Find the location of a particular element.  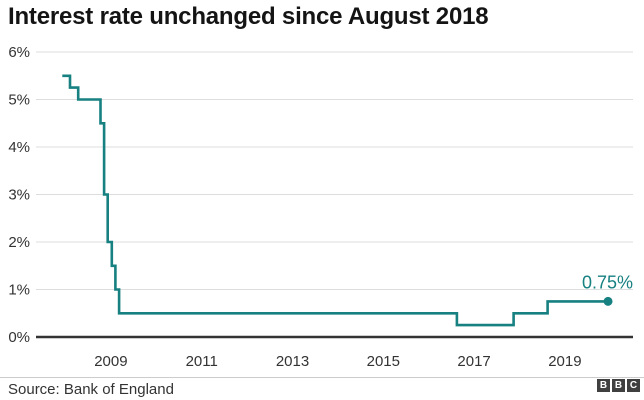

x-tick-label: 2009 is located at coordinates (110, 361).